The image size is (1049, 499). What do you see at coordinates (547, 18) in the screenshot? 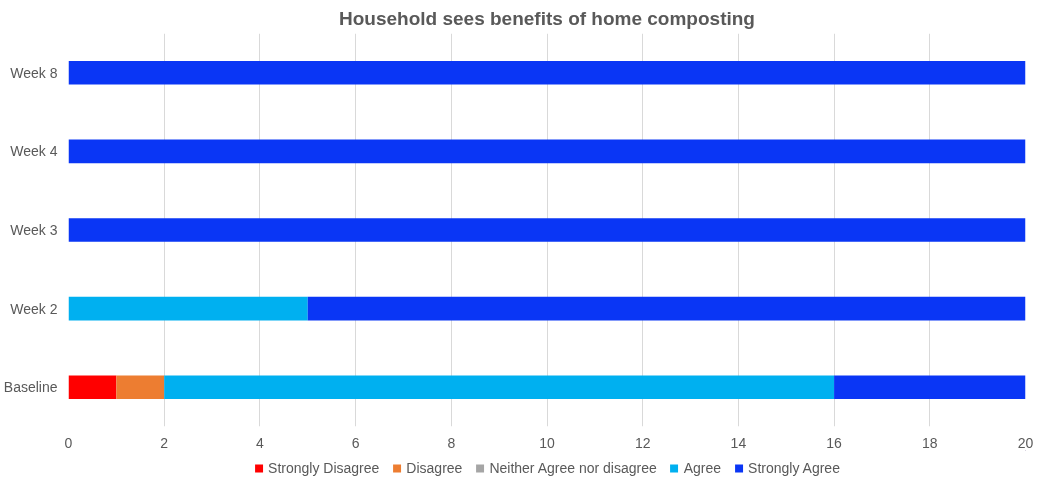
I see `chart-title: Household sees benefits of home composting` at bounding box center [547, 18].